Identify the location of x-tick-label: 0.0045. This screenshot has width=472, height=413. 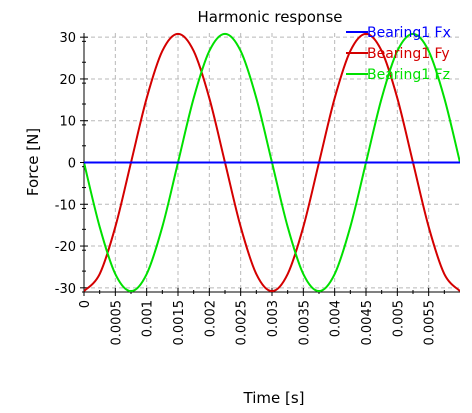
(367, 323).